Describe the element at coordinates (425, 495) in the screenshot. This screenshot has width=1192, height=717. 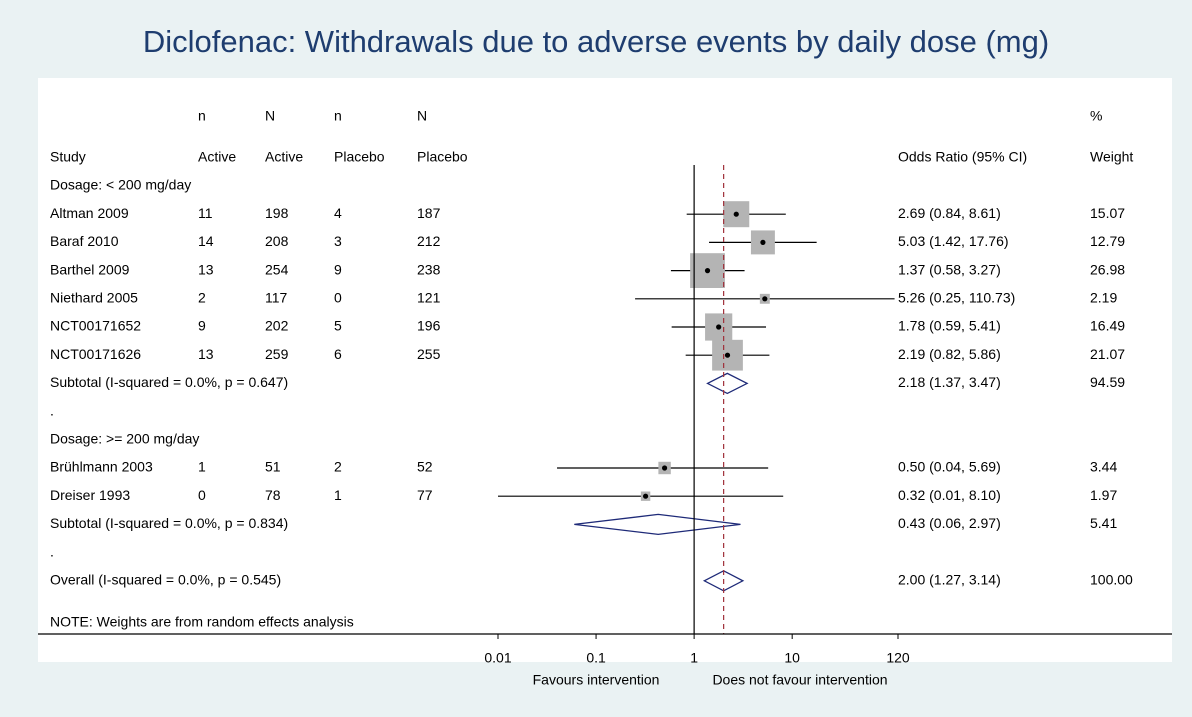
I see `cell: 77` at that location.